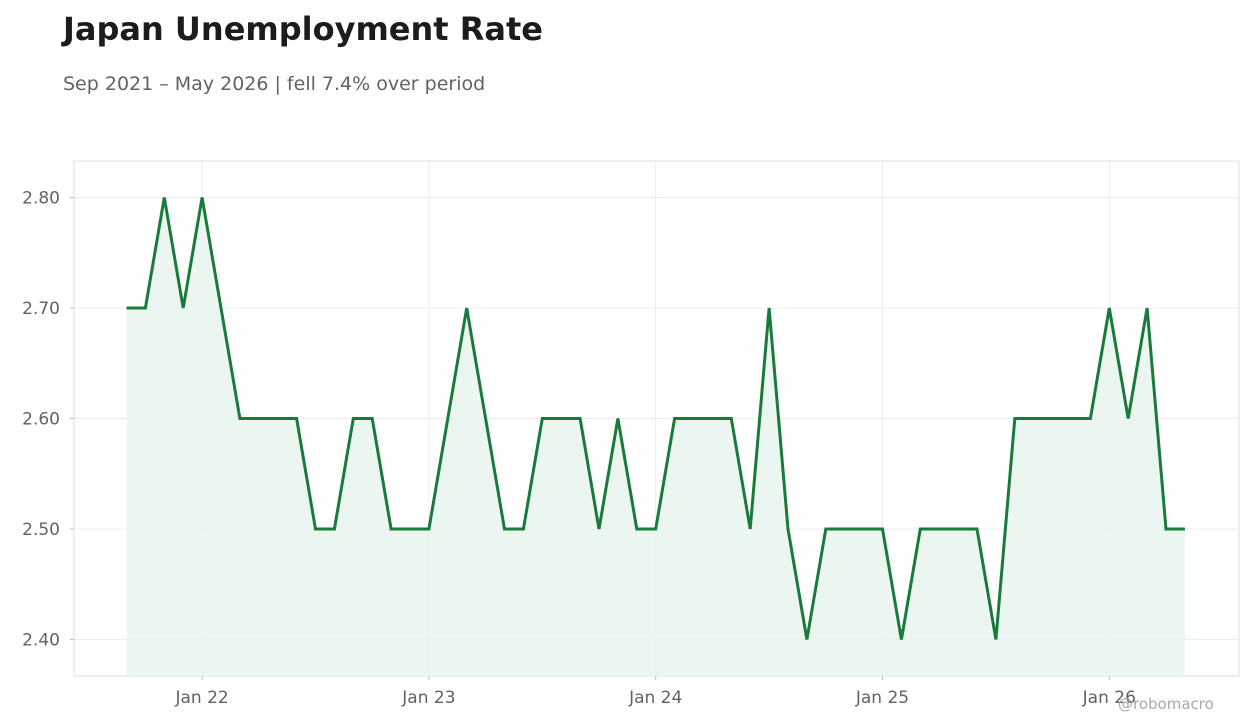 This screenshot has height=728, width=1260. Describe the element at coordinates (201, 698) in the screenshot. I see `x-tick-label: Jan 22` at that location.